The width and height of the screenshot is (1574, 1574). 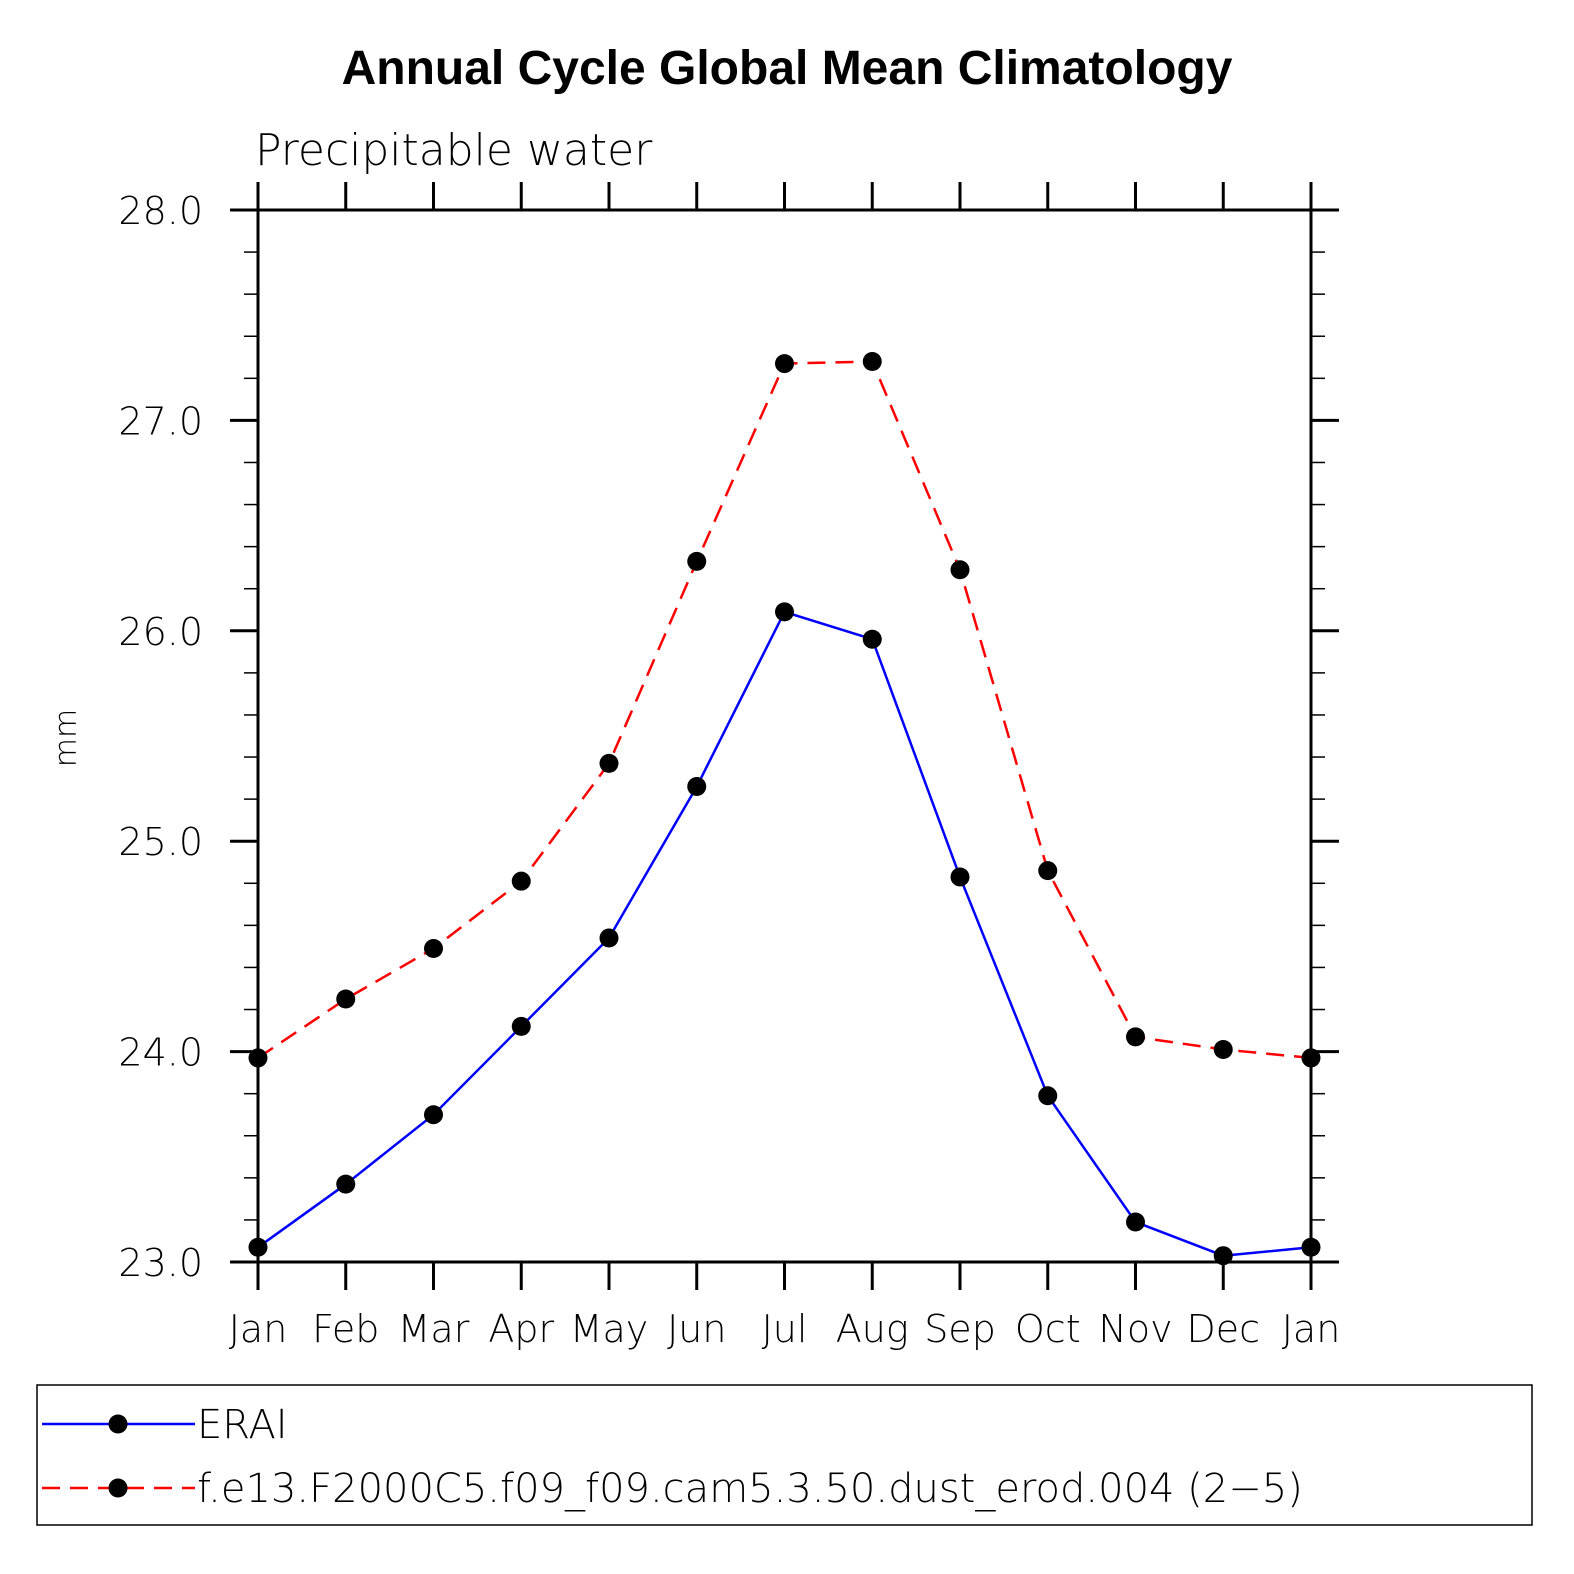 What do you see at coordinates (66, 738) in the screenshot?
I see `y-axis-label: mm` at bounding box center [66, 738].